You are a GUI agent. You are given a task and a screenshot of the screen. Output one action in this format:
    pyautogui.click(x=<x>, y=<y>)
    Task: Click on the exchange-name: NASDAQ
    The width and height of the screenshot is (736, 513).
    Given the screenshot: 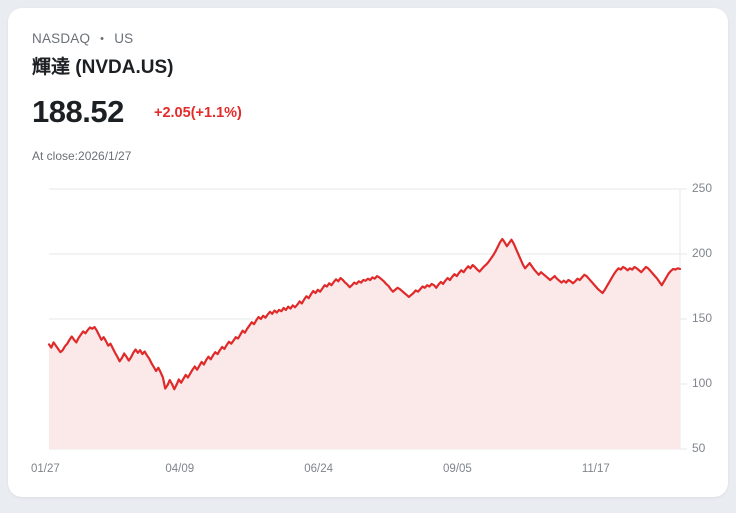 What is the action you would take?
    pyautogui.click(x=61, y=38)
    